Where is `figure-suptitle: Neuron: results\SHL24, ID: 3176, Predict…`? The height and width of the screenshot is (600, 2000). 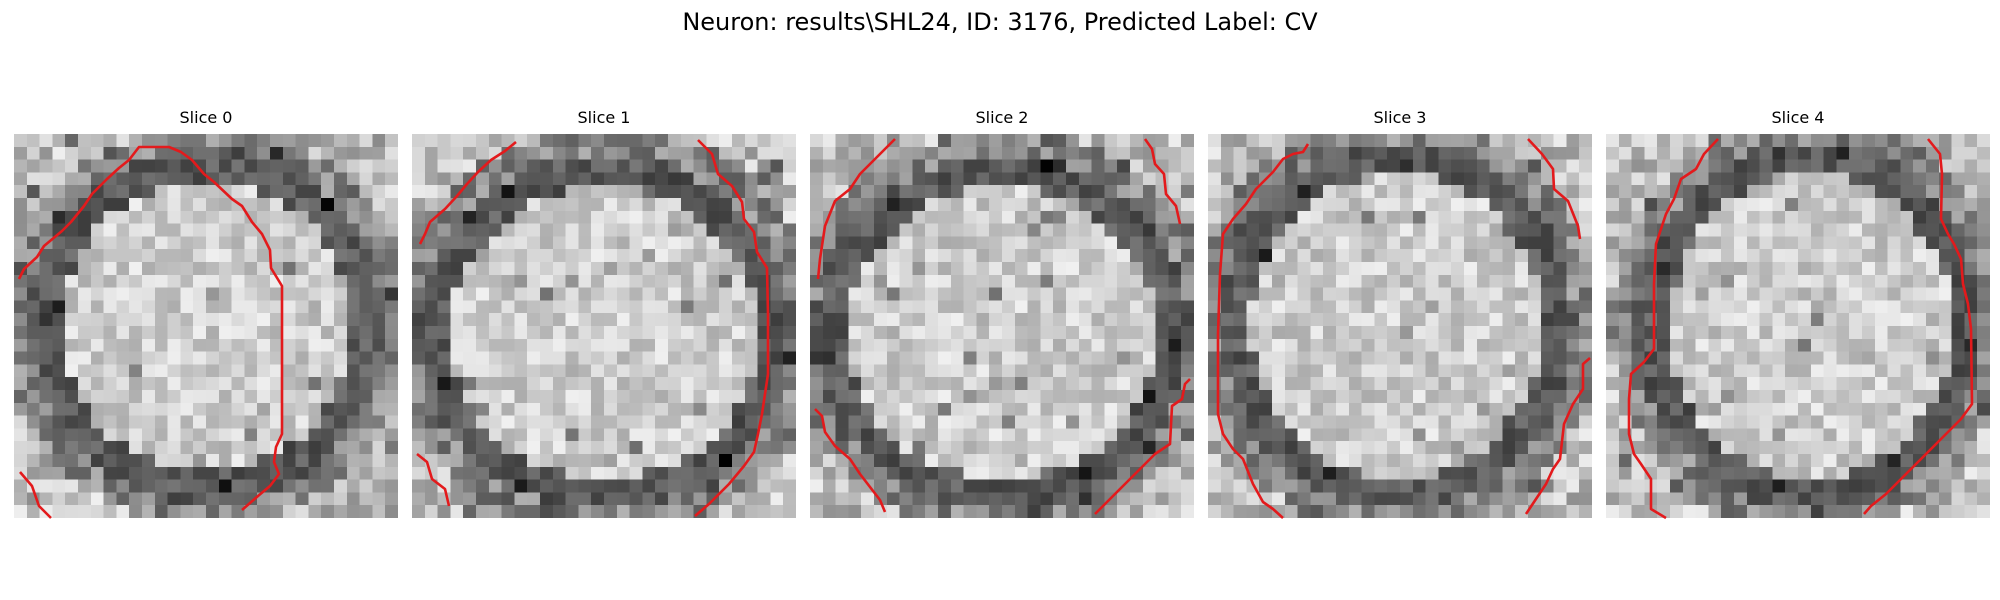 figure-suptitle: Neuron: results\SHL24, ID: 3176, Predict… is located at coordinates (1000, 22).